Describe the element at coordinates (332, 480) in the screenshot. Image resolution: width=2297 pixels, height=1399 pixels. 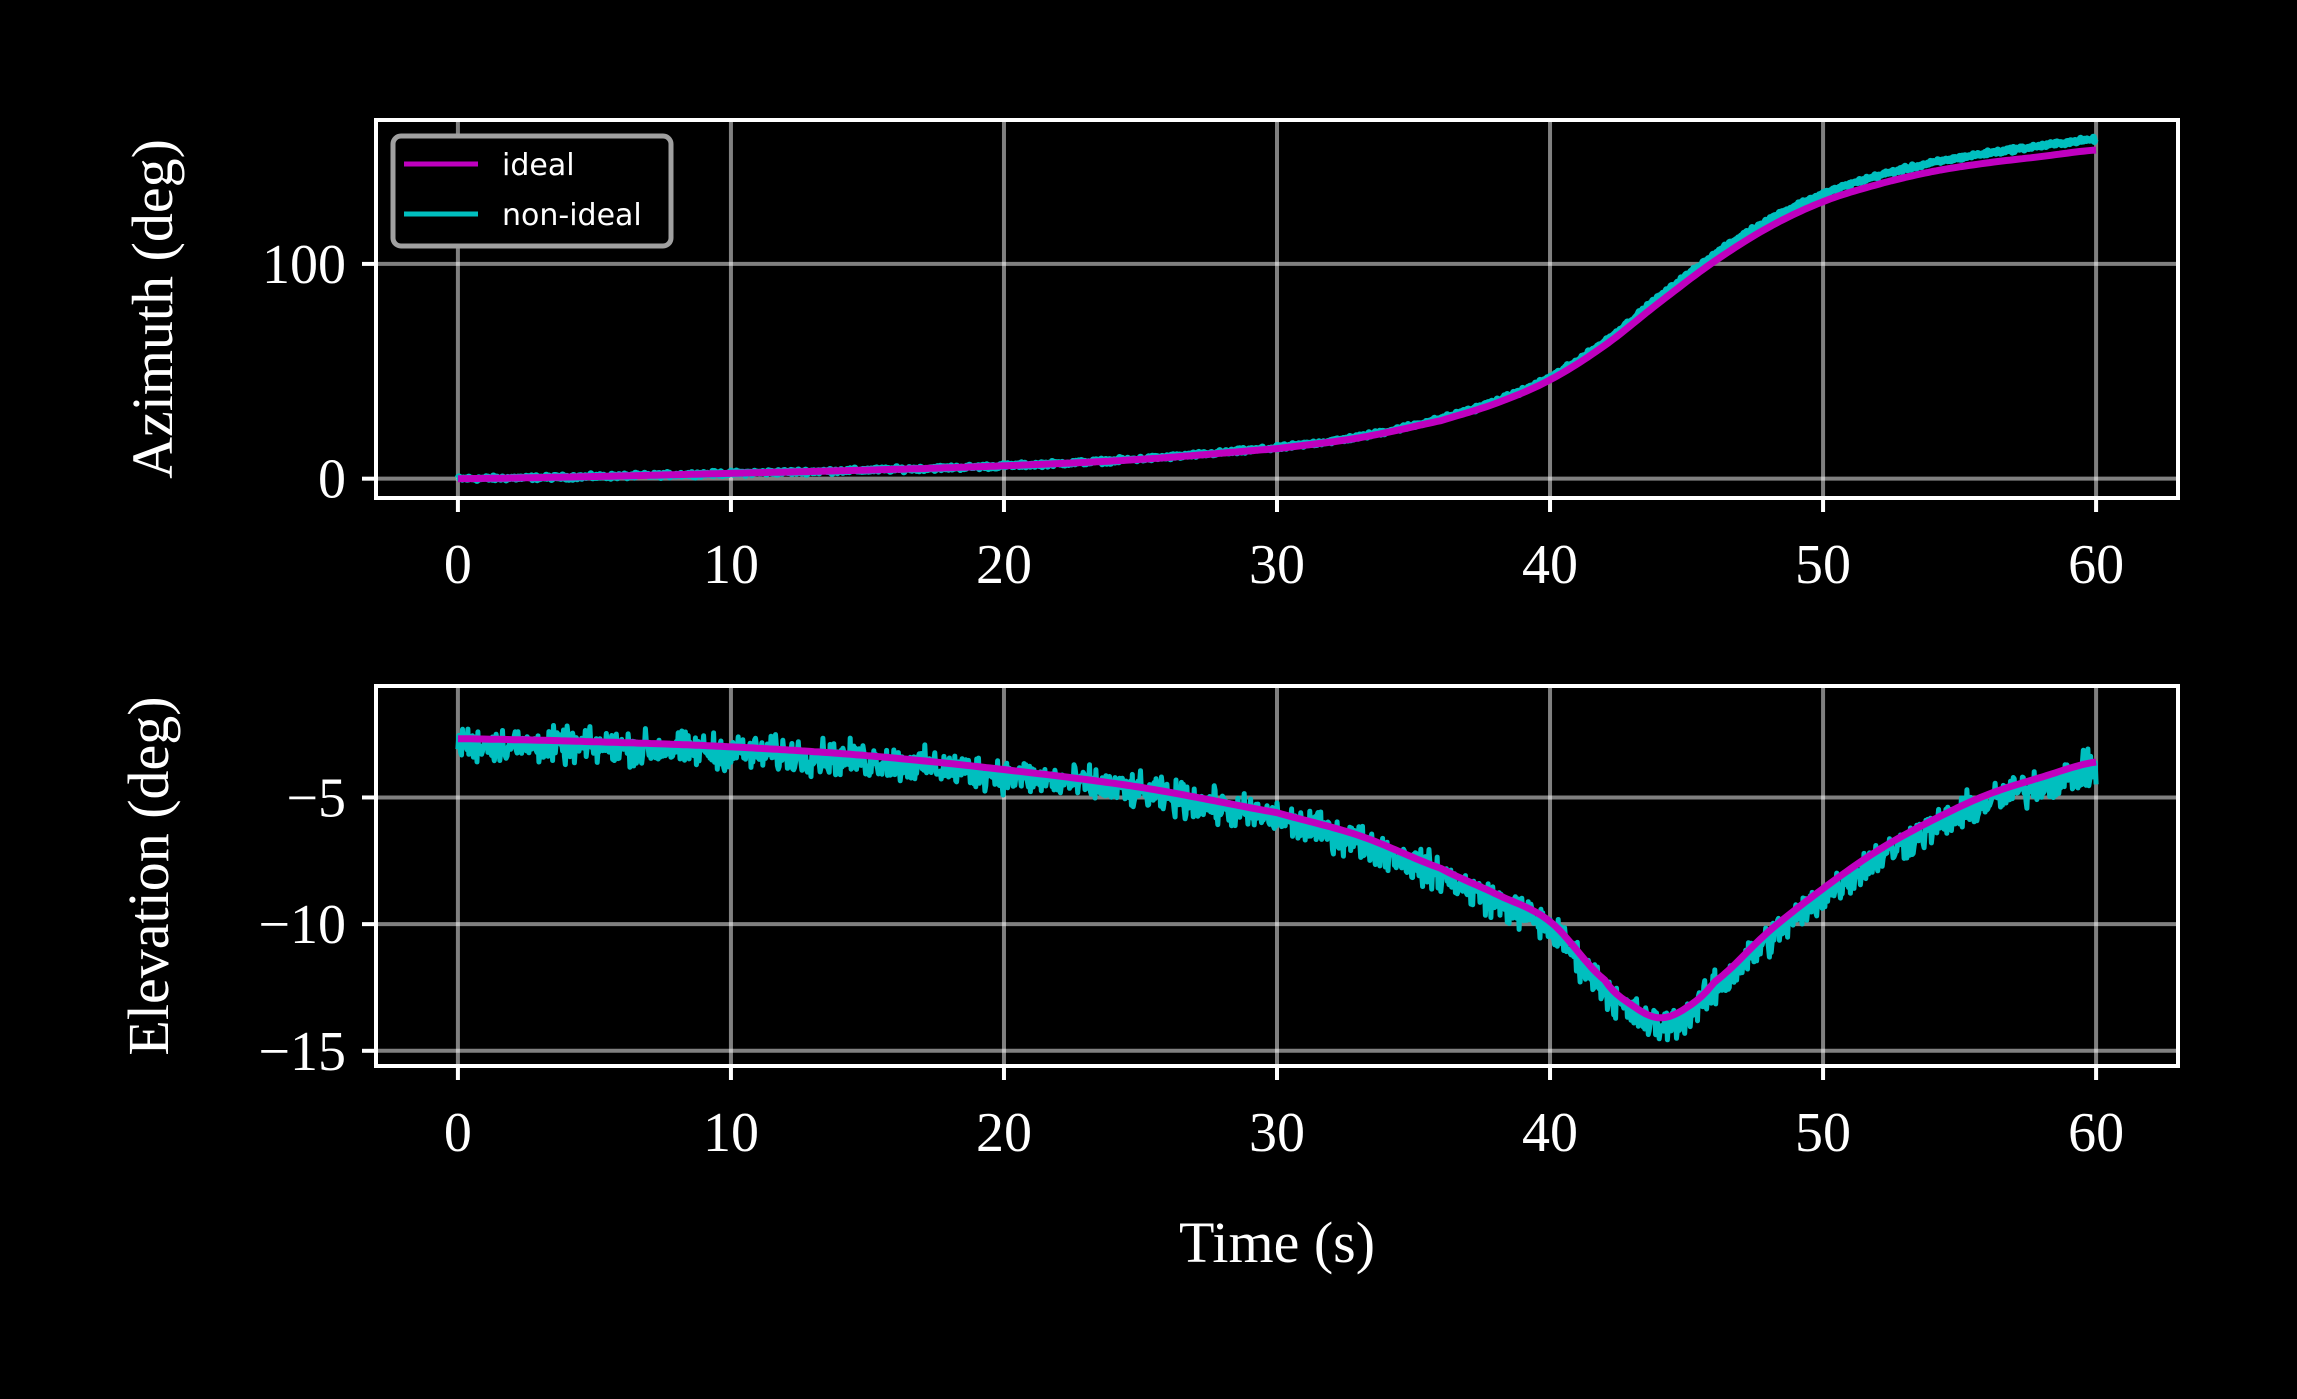
I see `y-tick-label: 0` at that location.